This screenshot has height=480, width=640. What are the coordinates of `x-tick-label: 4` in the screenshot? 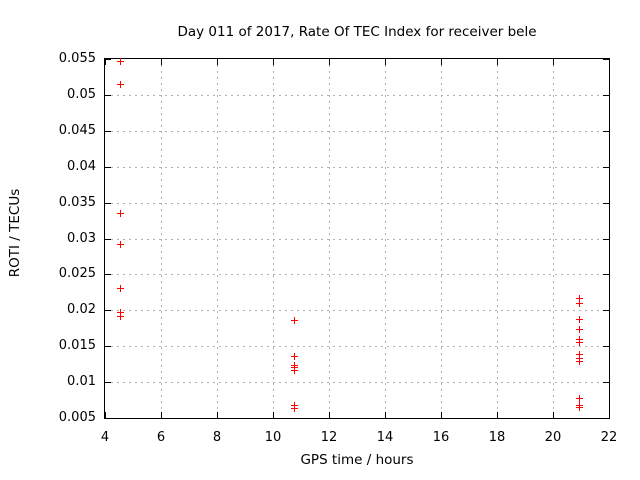 It's located at (105, 437).